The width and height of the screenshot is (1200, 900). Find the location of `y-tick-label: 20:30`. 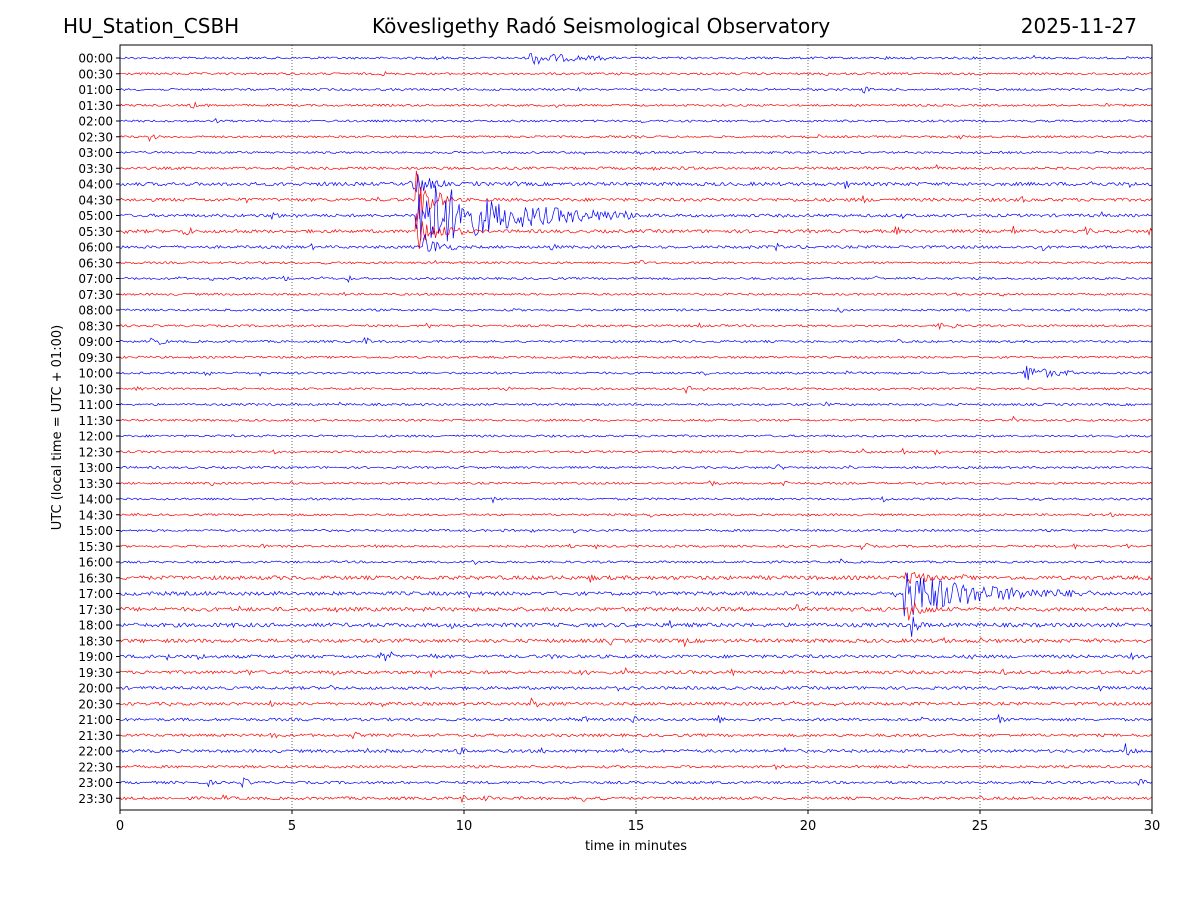

y-tick-label: 20:30 is located at coordinates (95, 704).